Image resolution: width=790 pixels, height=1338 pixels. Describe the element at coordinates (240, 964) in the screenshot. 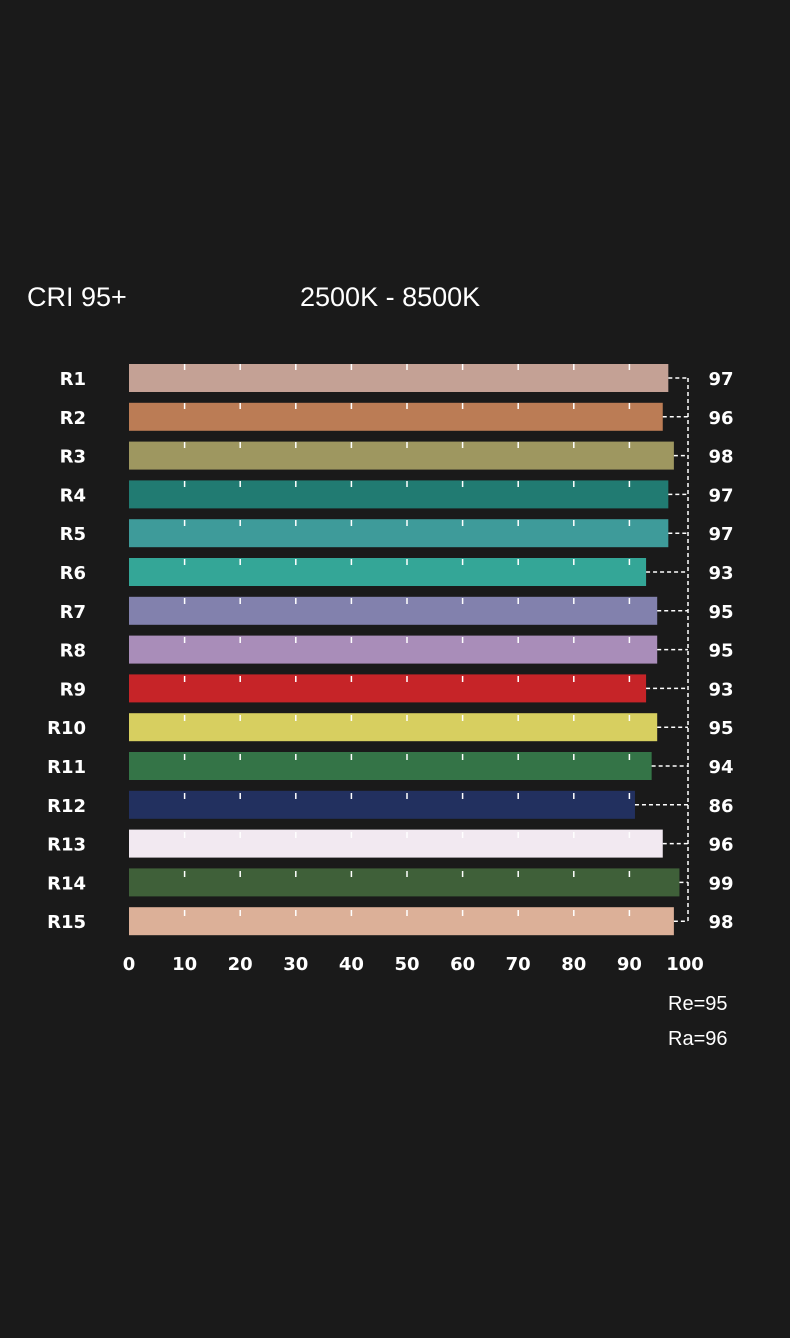

I see `x-tick-label-20: 20` at that location.